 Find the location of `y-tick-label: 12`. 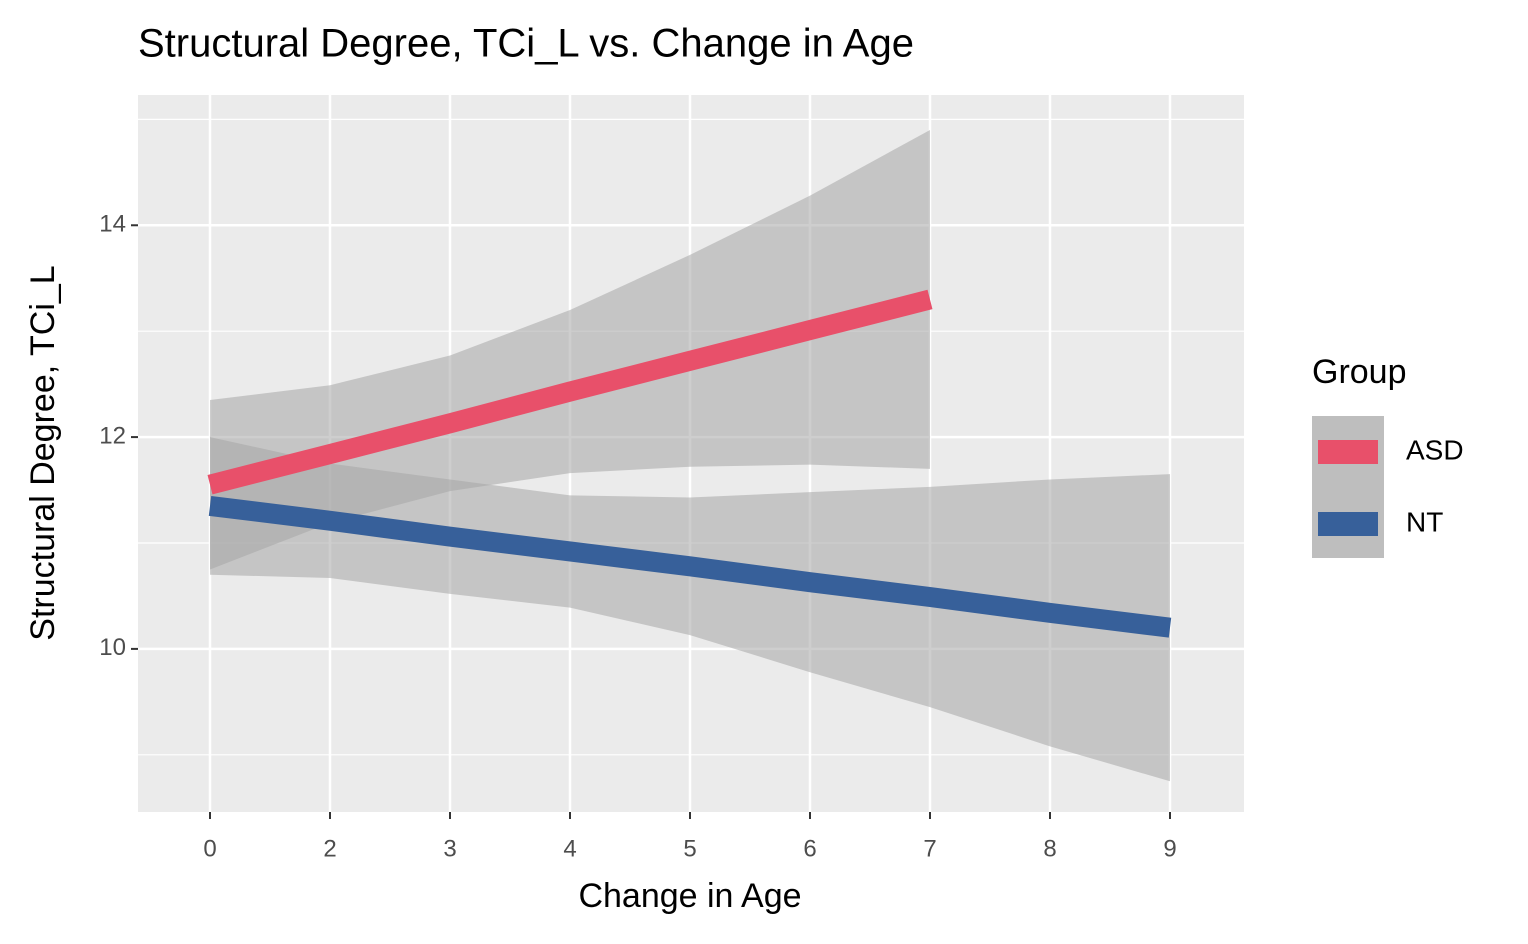

y-tick-label: 12 is located at coordinates (112, 435).